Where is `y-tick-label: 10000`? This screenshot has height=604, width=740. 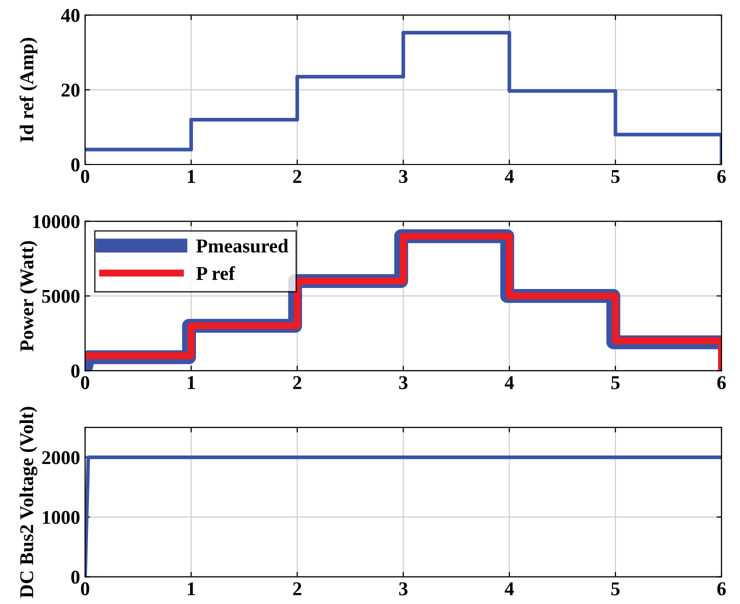 y-tick-label: 10000 is located at coordinates (56, 221).